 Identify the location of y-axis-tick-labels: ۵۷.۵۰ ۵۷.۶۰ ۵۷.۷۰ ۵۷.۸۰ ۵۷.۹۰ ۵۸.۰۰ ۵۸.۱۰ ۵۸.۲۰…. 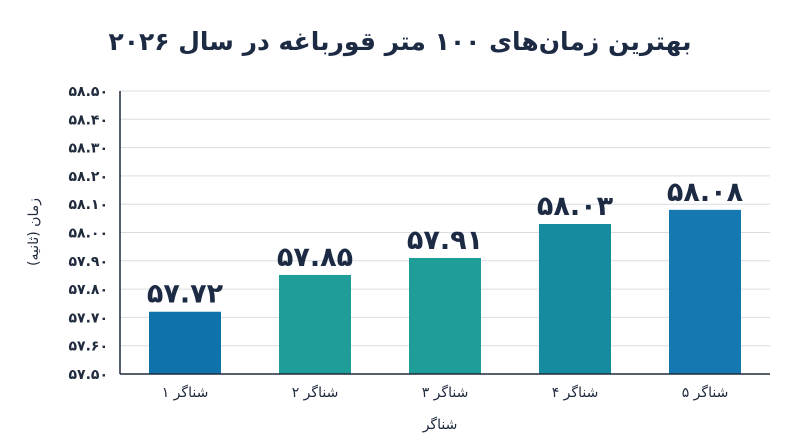
(89, 233).